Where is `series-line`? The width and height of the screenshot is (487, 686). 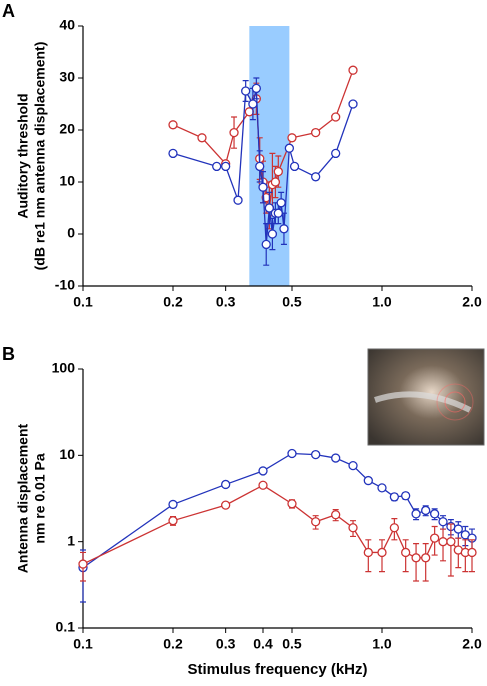 series-line is located at coordinates (277, 524).